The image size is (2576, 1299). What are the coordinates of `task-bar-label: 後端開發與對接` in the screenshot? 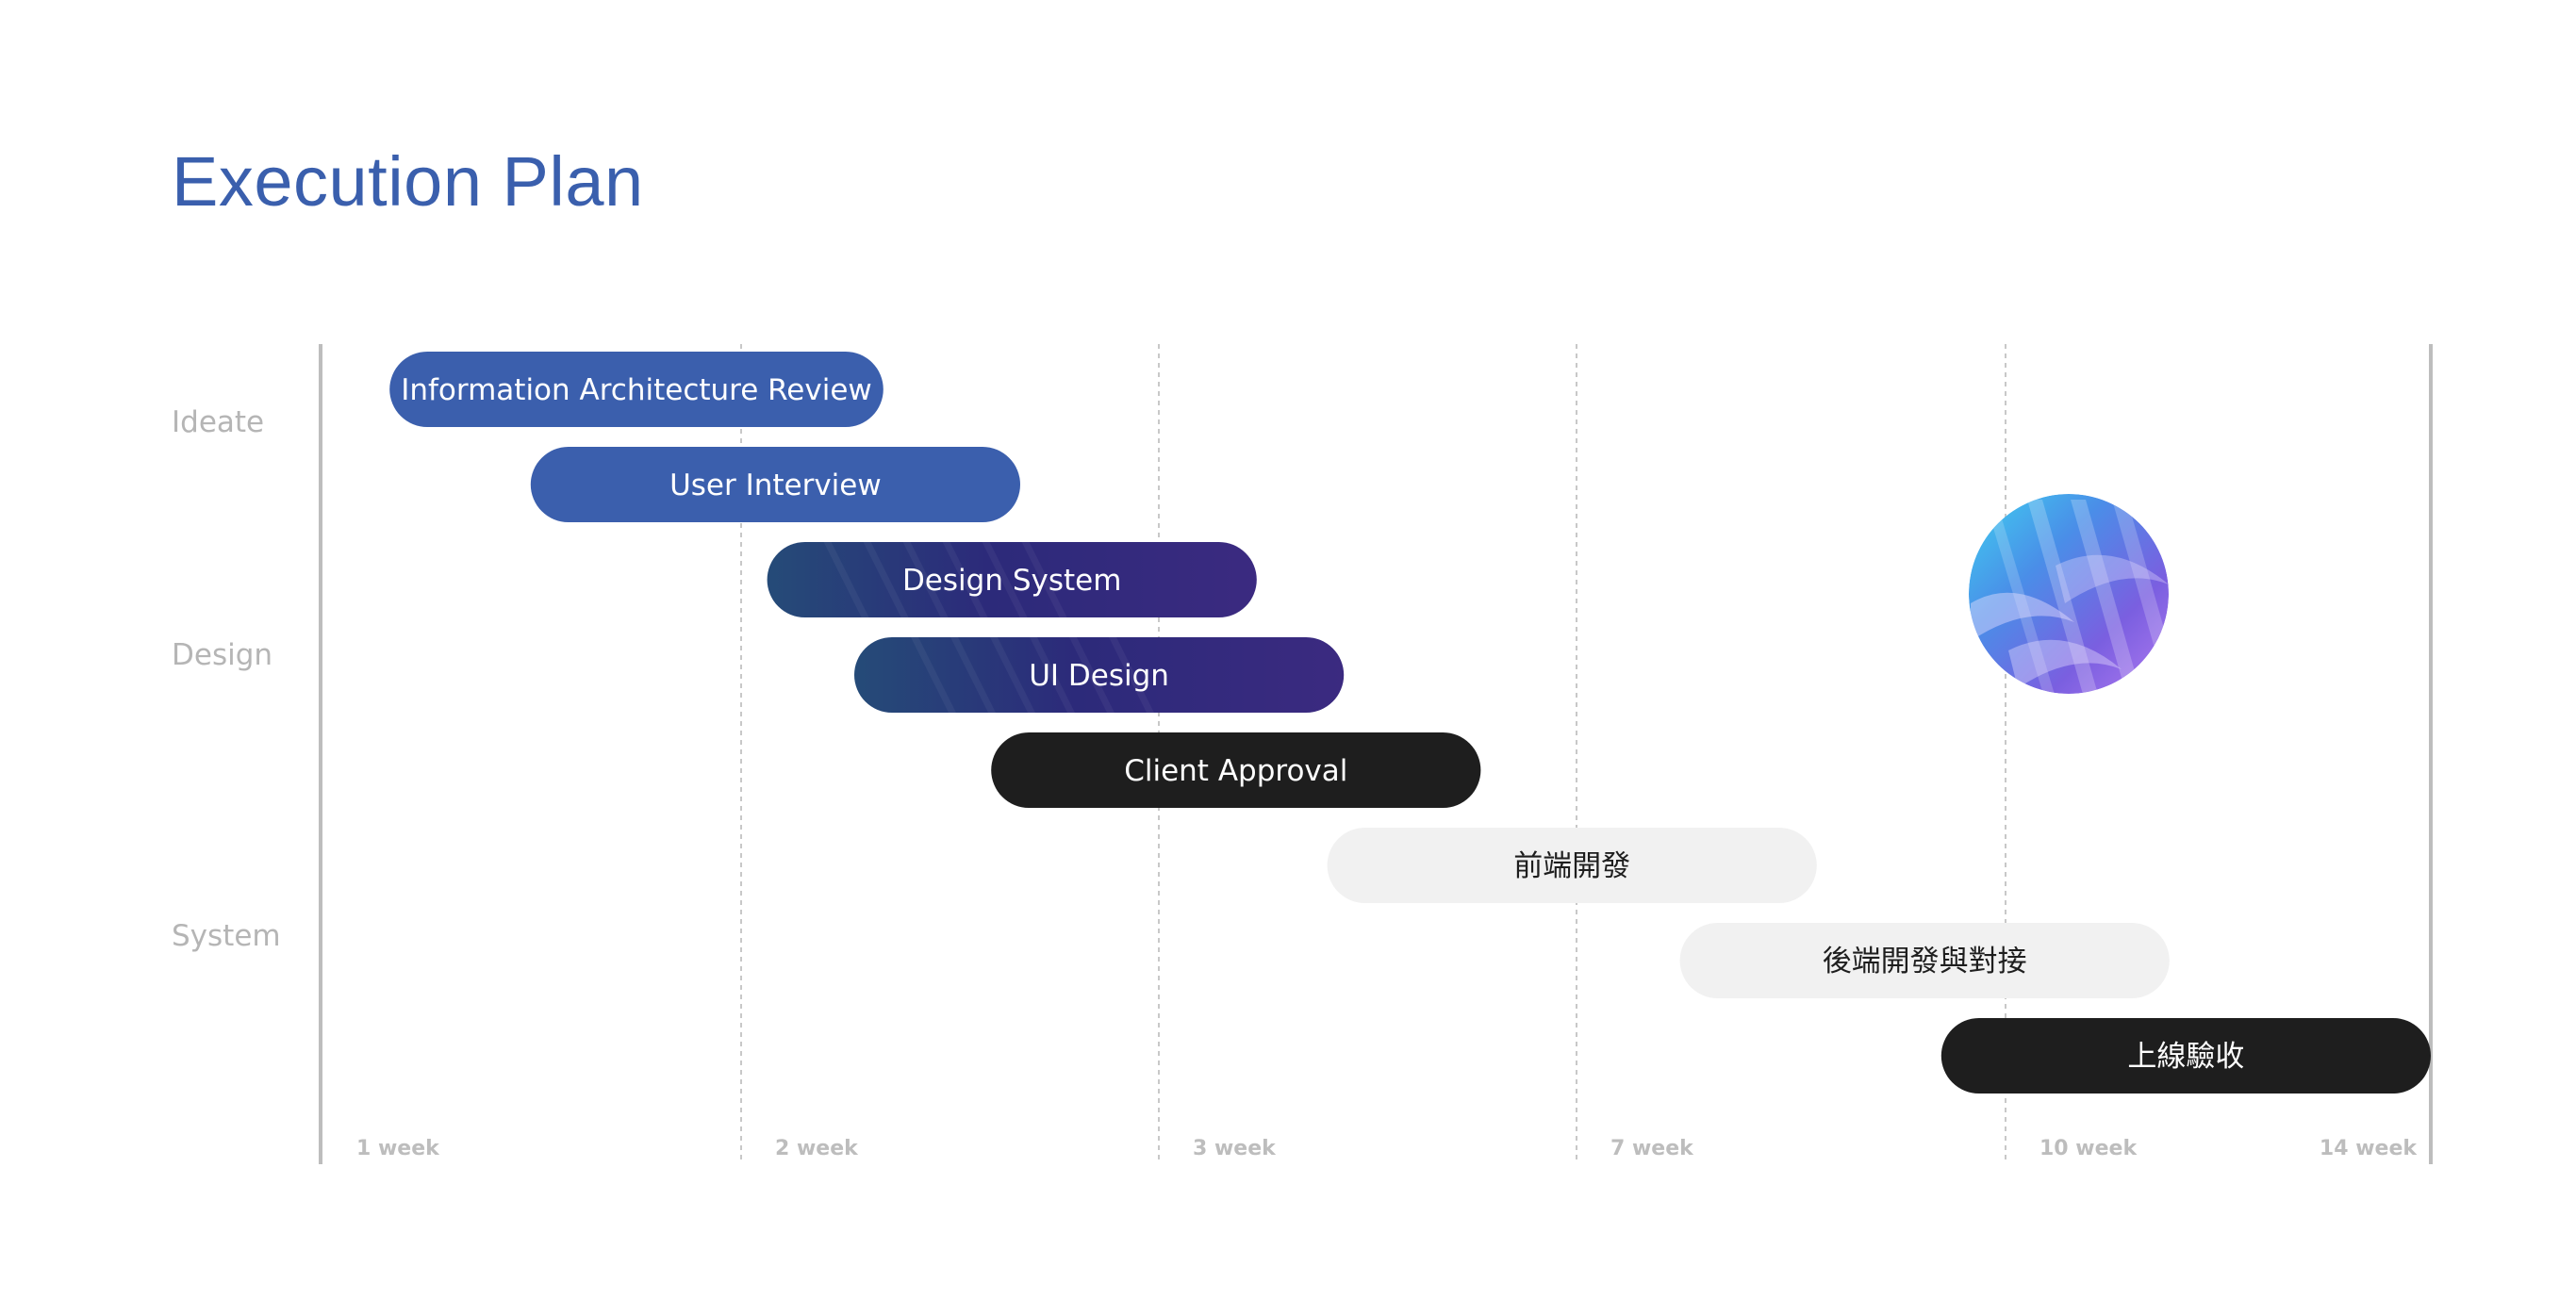 It's located at (1925, 961).